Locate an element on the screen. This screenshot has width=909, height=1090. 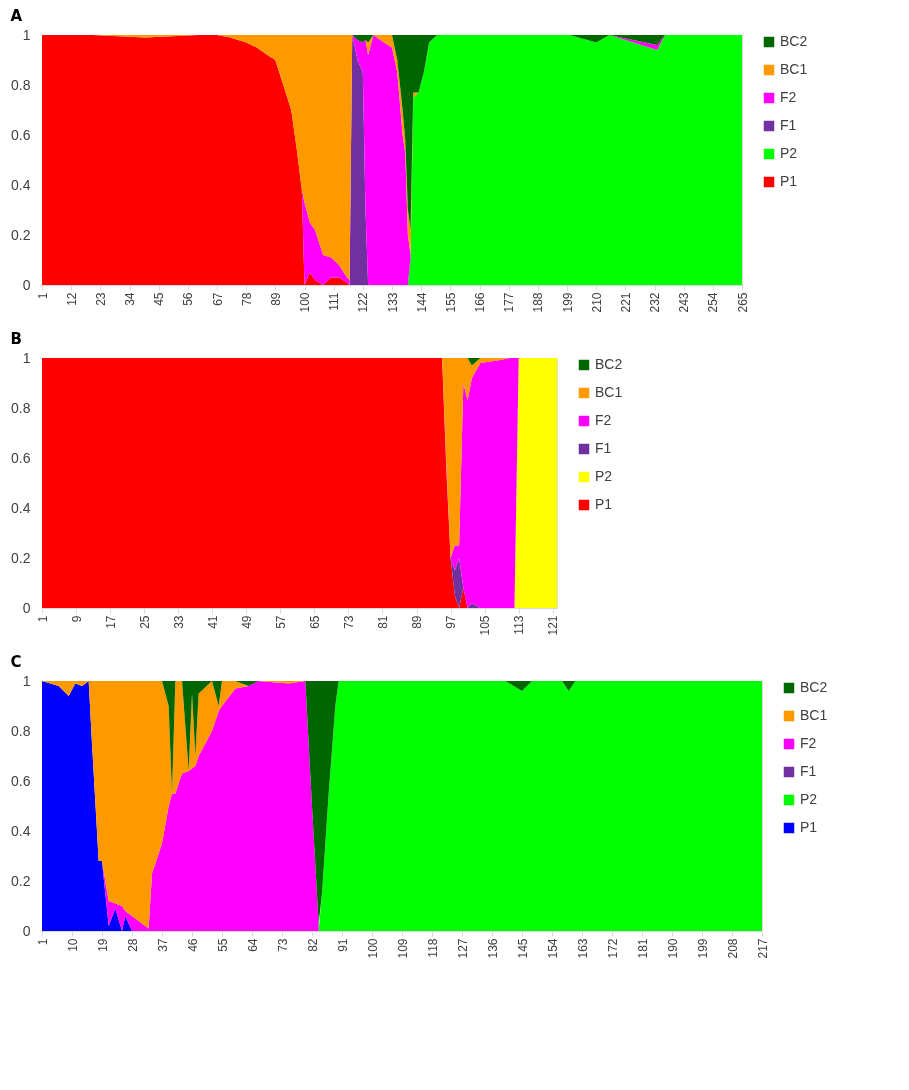
x-tick-label: 122 is located at coordinates (363, 302).